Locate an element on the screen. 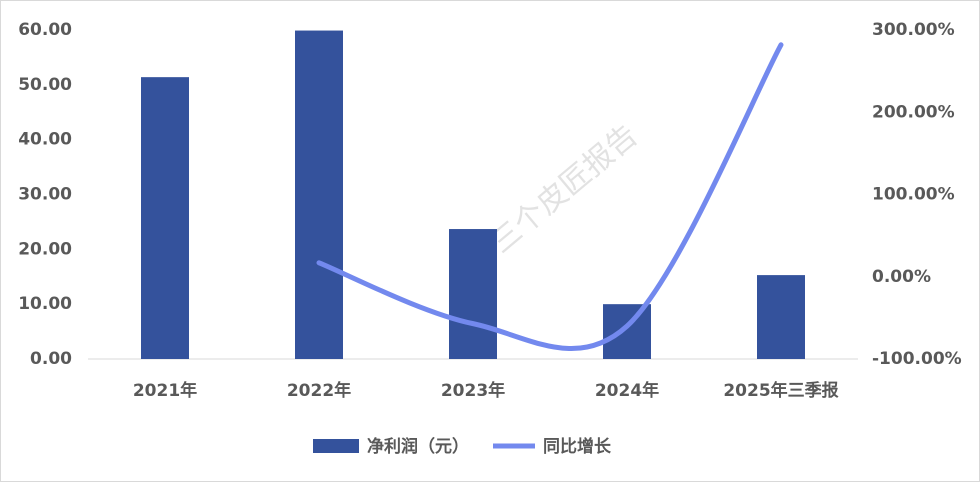  y-tick-label: 20.00 is located at coordinates (45, 249).